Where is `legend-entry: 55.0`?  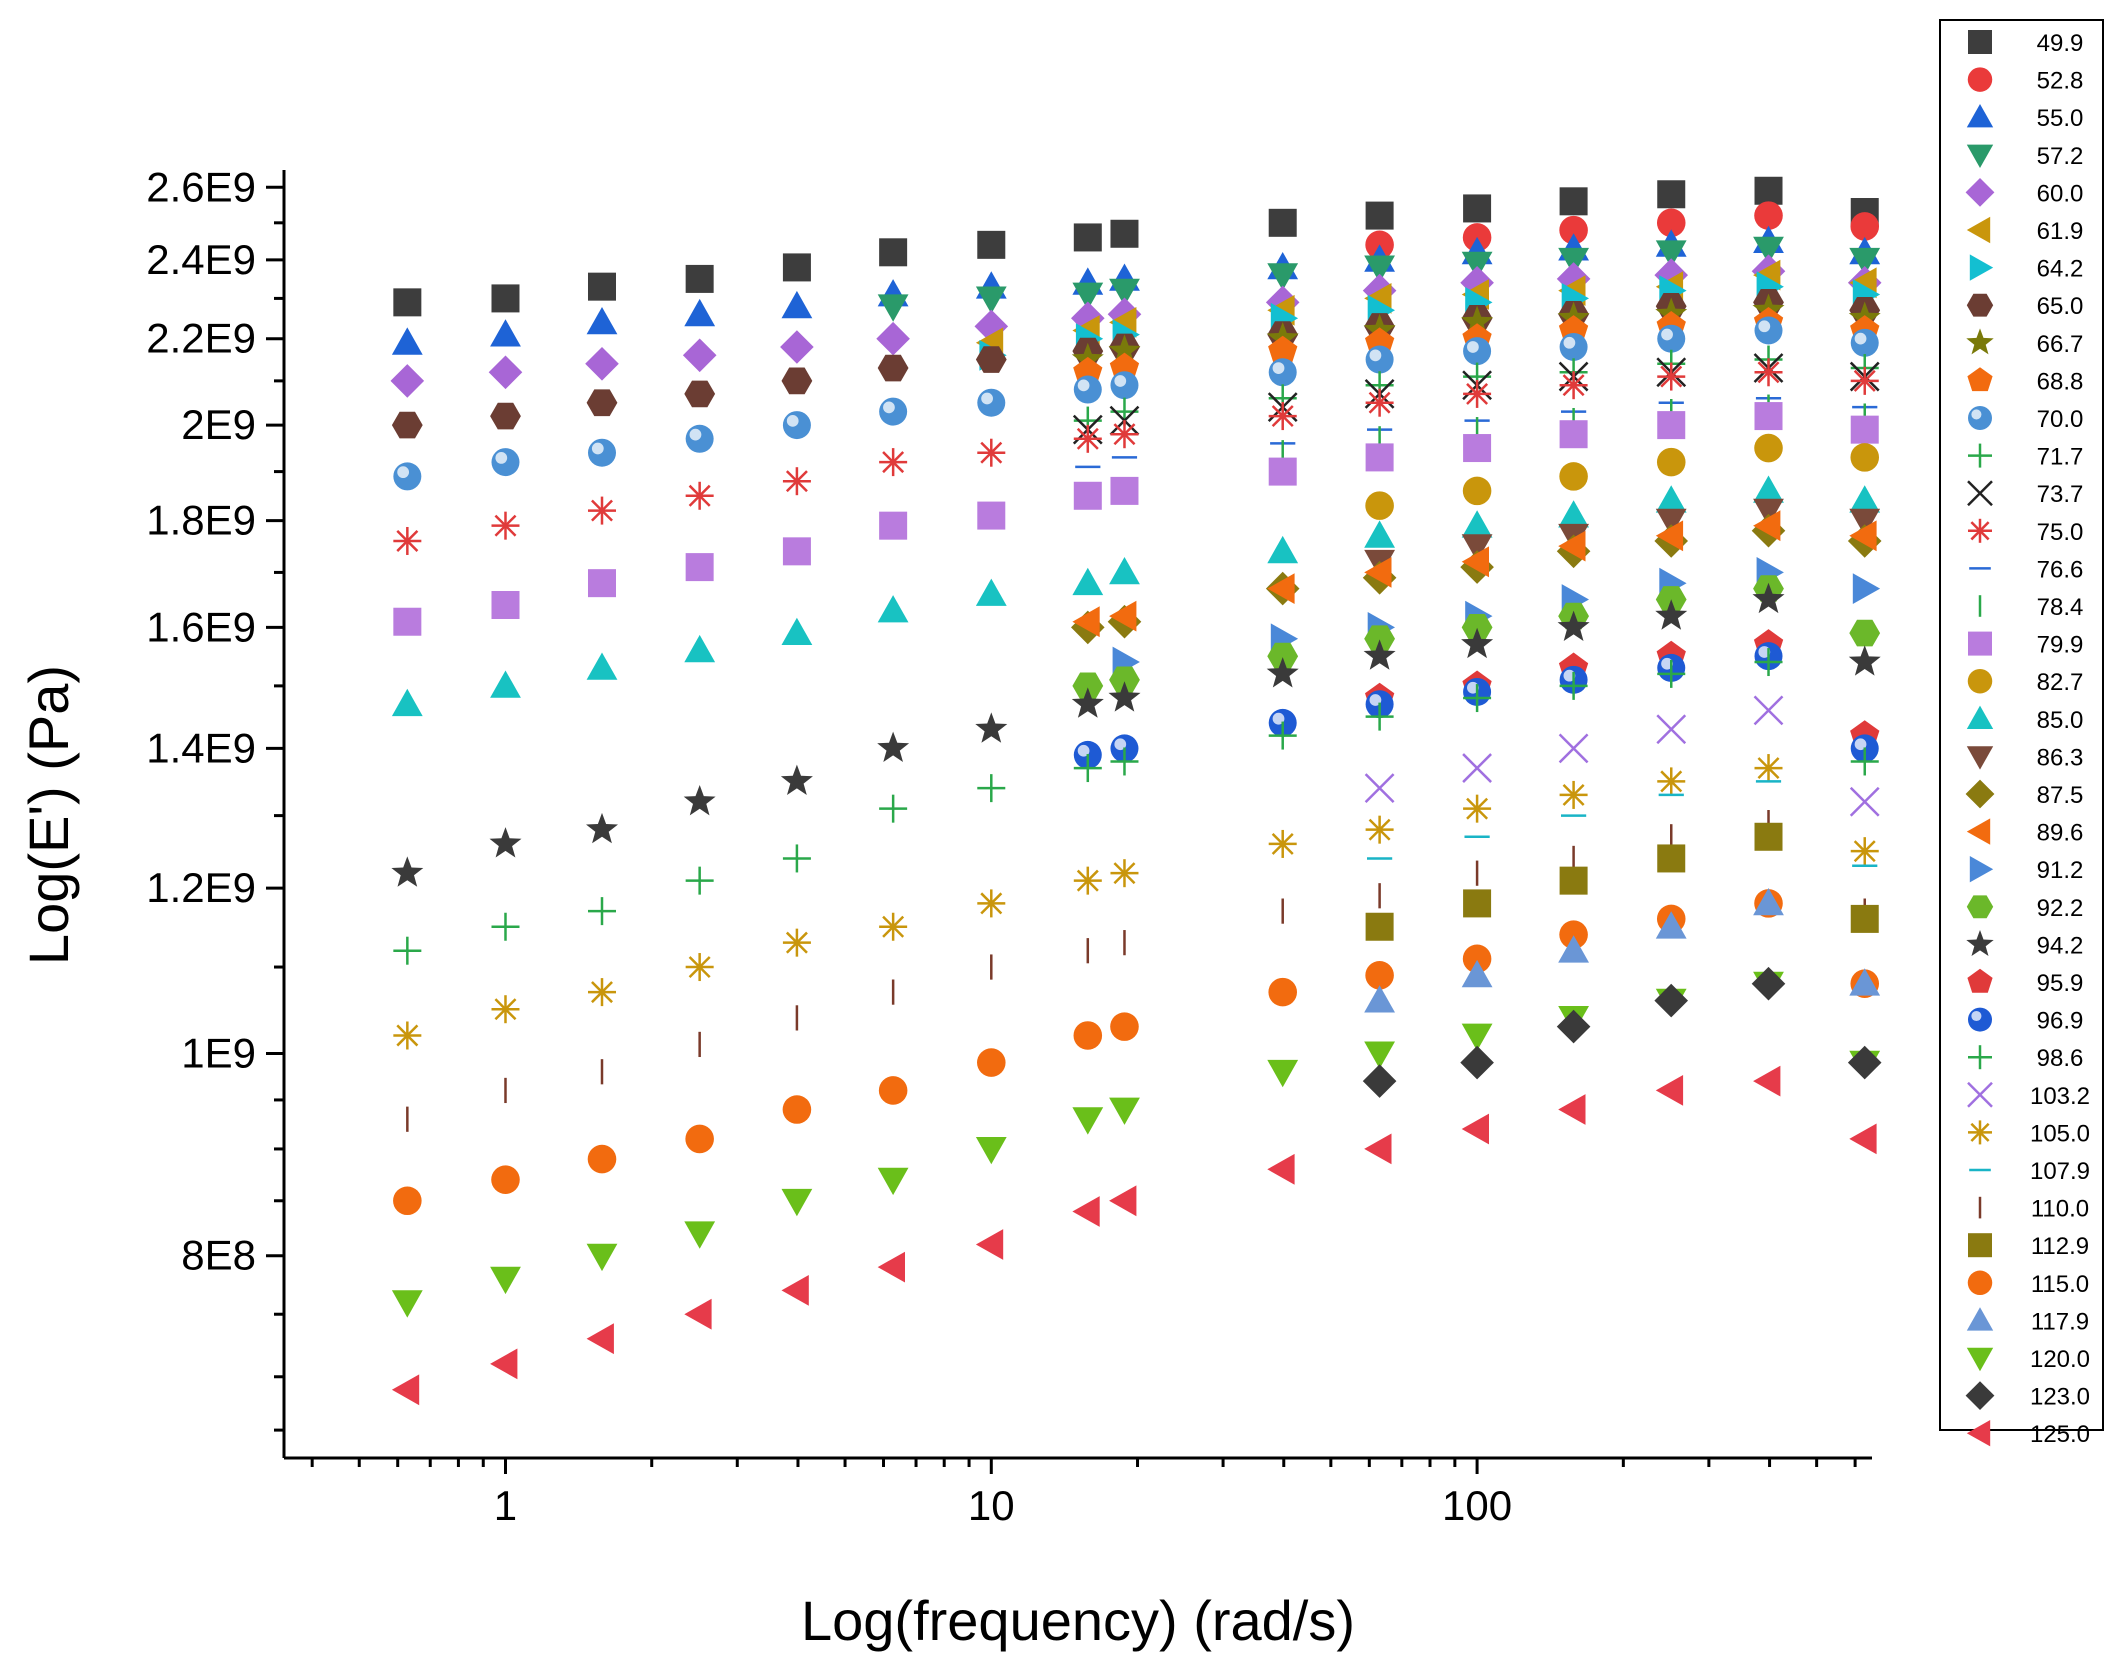 legend-entry: 55.0 is located at coordinates (2024, 118).